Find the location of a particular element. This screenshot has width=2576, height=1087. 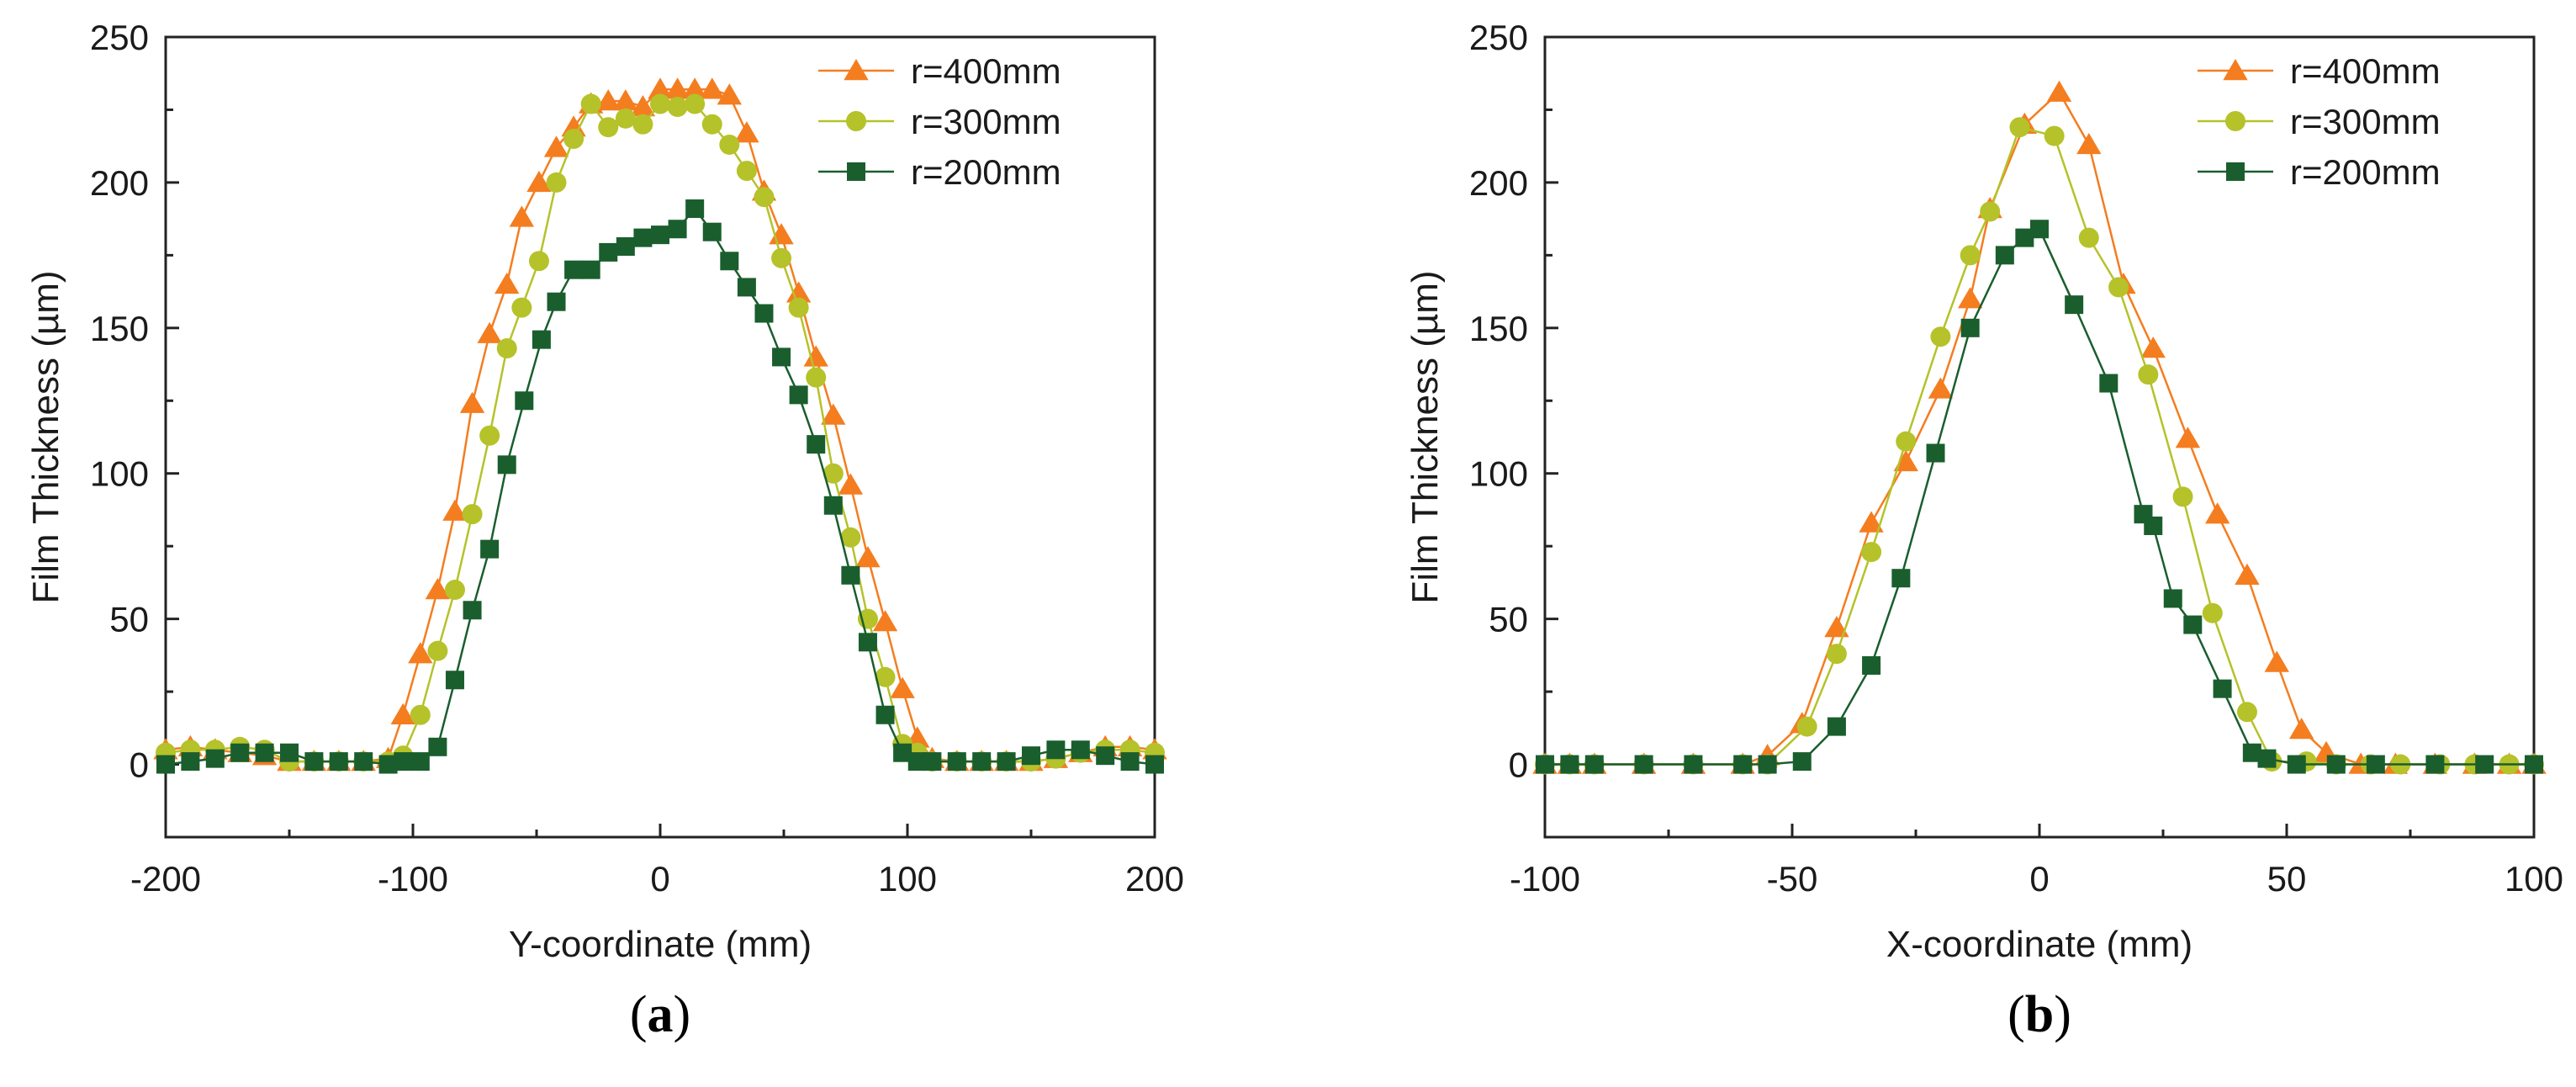

y-tick-label: 150 is located at coordinates (119, 329).